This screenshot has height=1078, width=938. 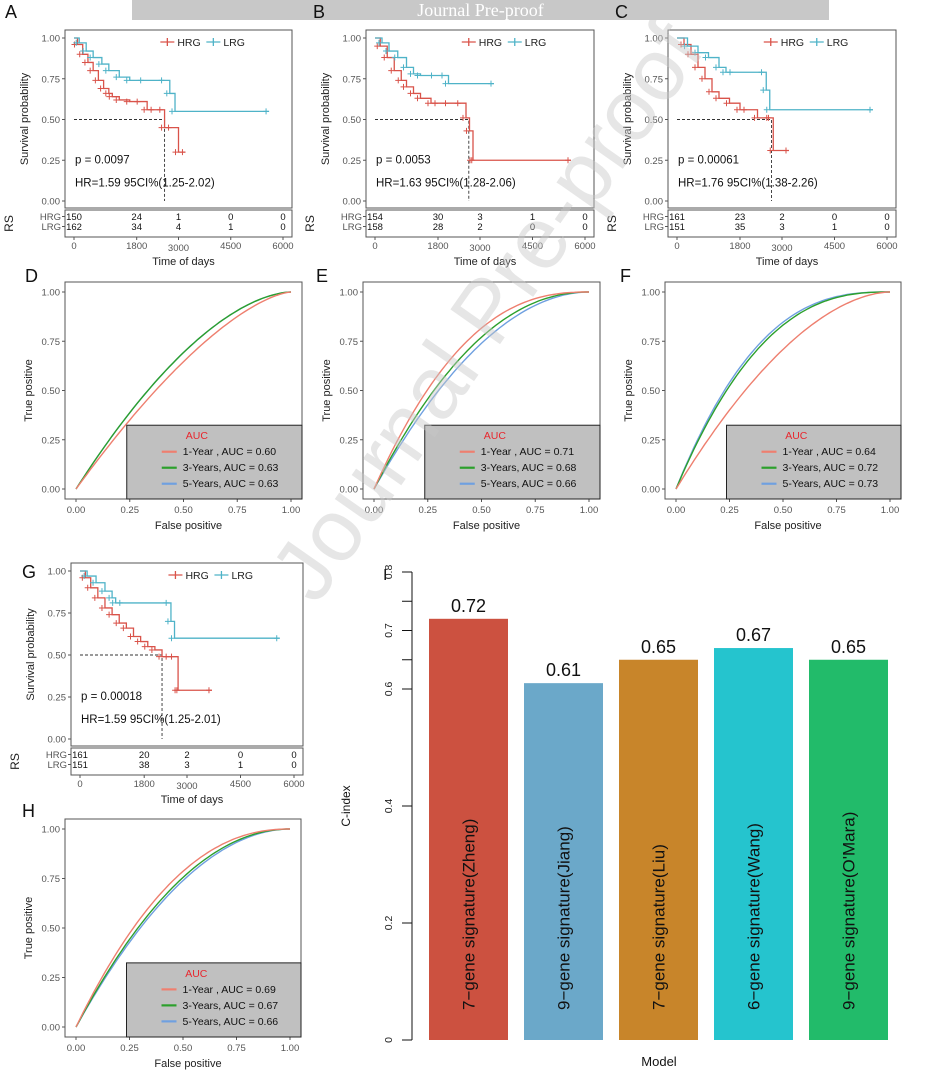 I want to click on risk-table-title: RS, so click(x=310, y=223).